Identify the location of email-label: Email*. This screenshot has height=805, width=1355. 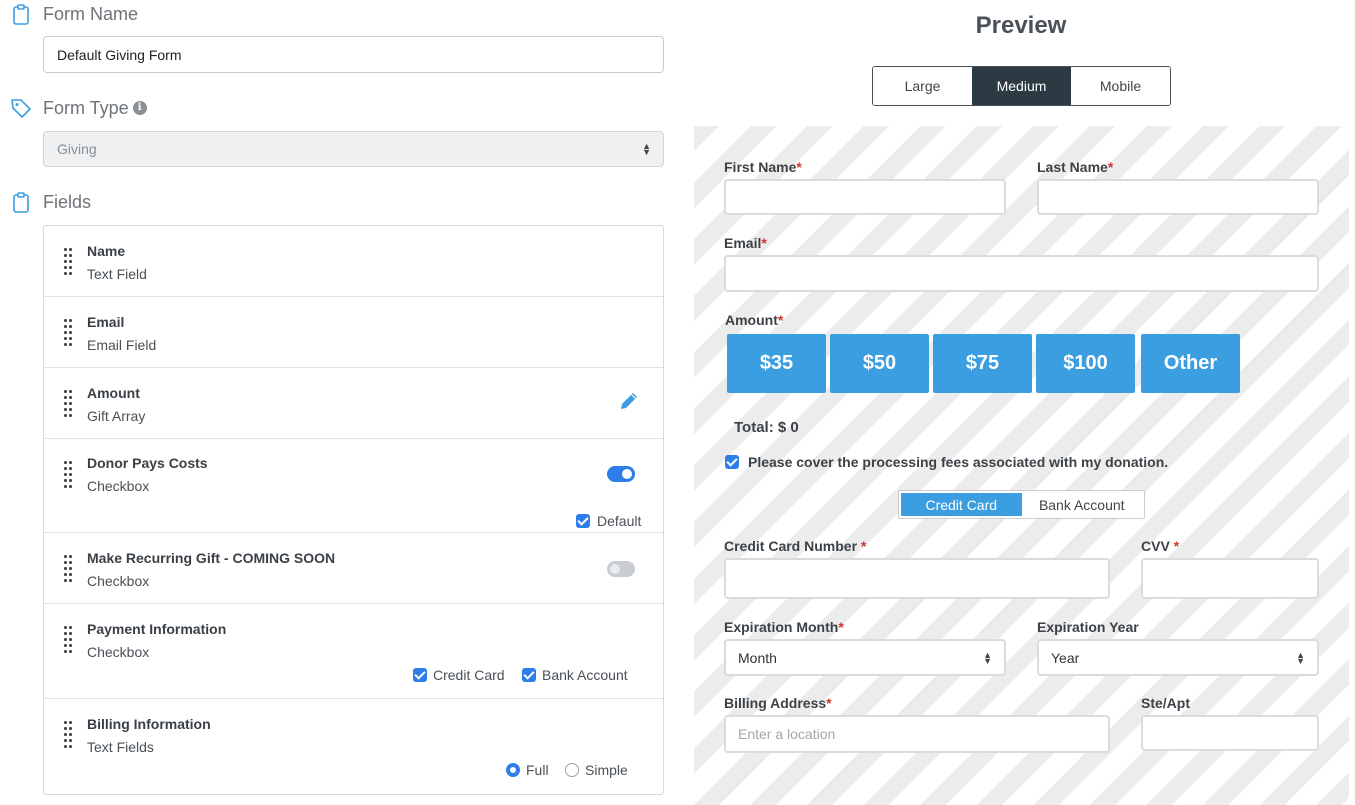
(745, 243).